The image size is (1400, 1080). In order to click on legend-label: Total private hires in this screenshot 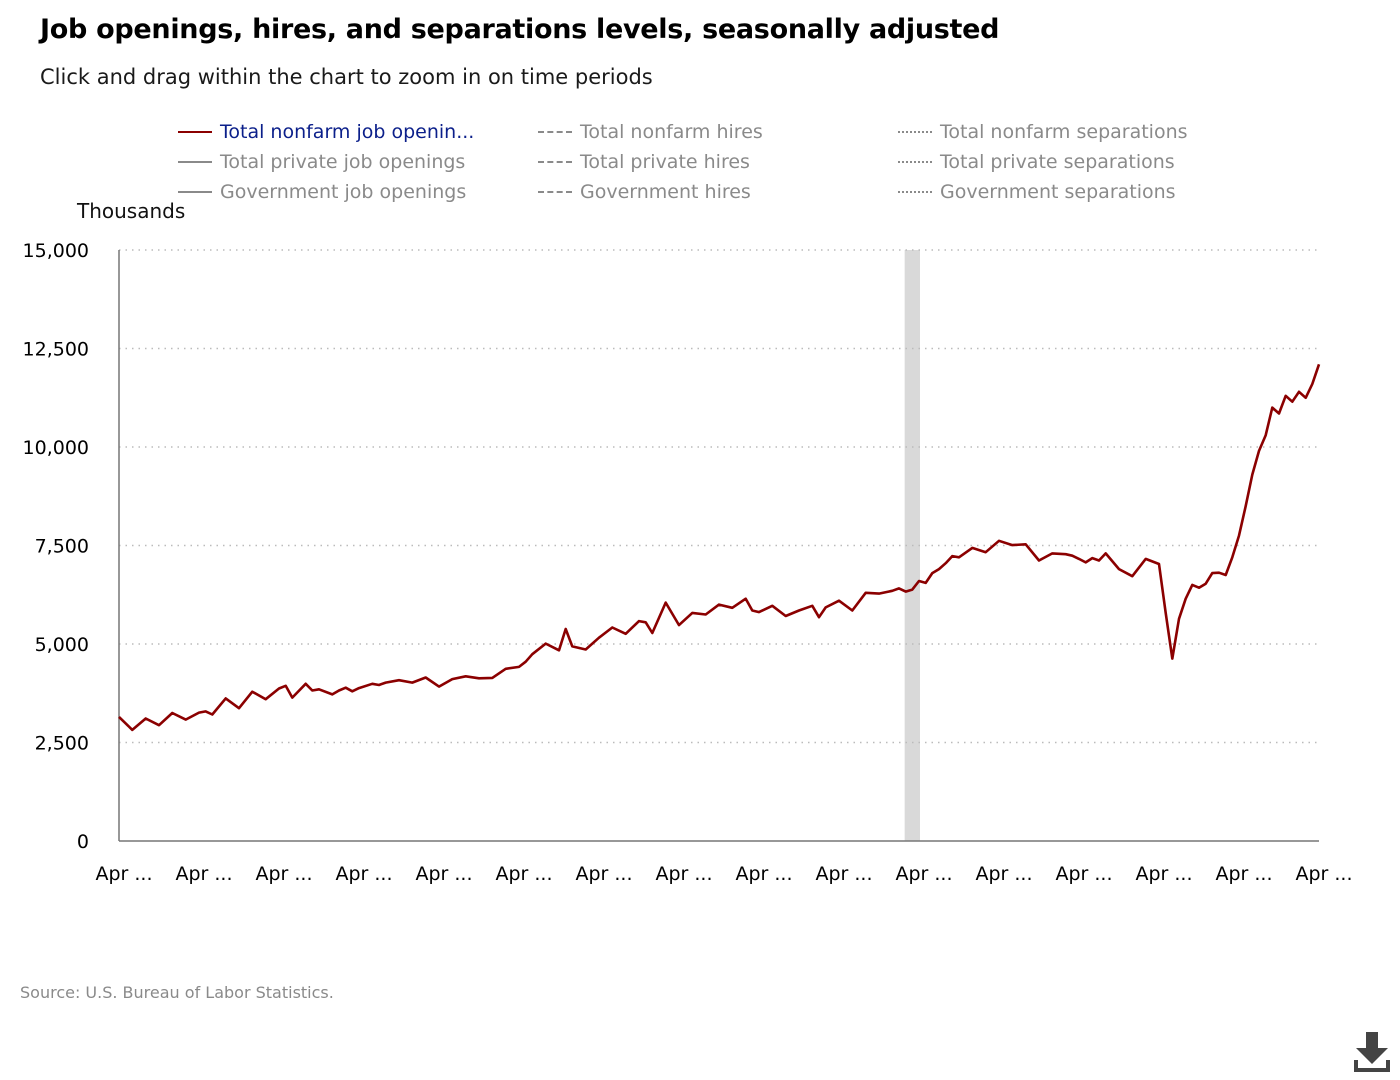, I will do `click(665, 162)`.